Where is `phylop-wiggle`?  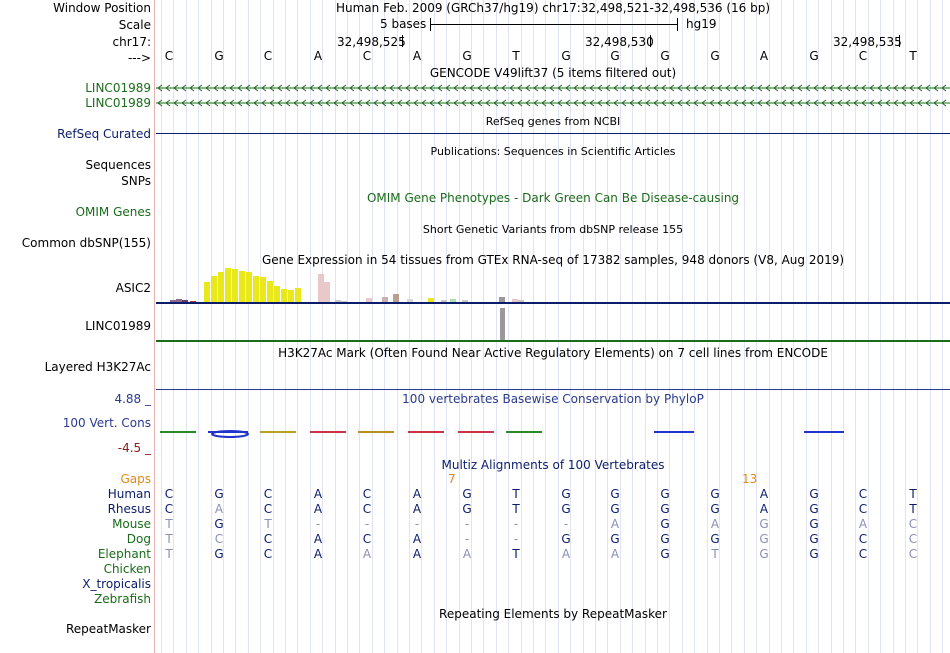
phylop-wiggle is located at coordinates (553, 435).